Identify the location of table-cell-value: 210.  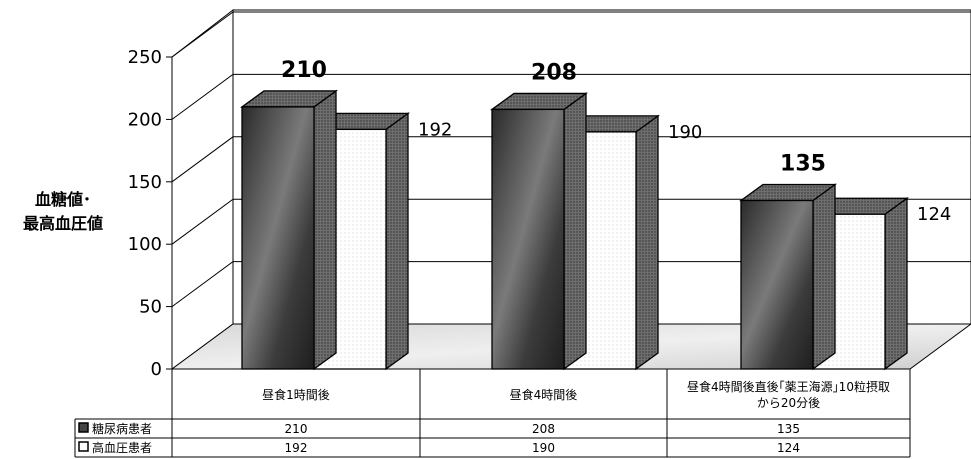
(296, 429).